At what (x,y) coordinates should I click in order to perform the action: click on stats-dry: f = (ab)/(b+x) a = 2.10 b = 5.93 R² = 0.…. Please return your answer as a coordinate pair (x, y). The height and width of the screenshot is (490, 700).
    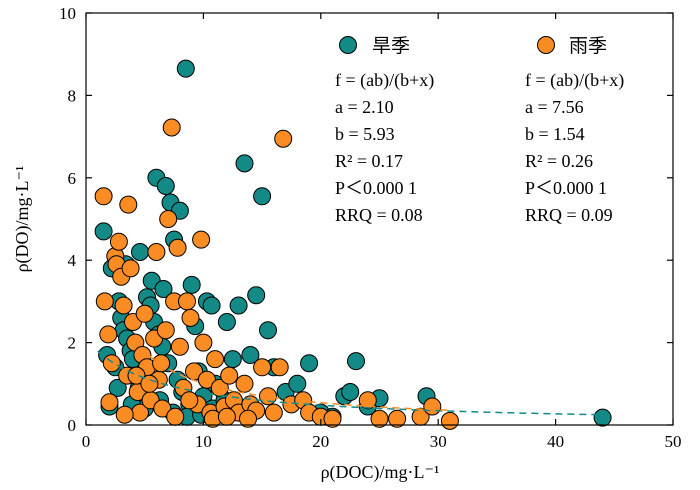
    Looking at the image, I should click on (384, 147).